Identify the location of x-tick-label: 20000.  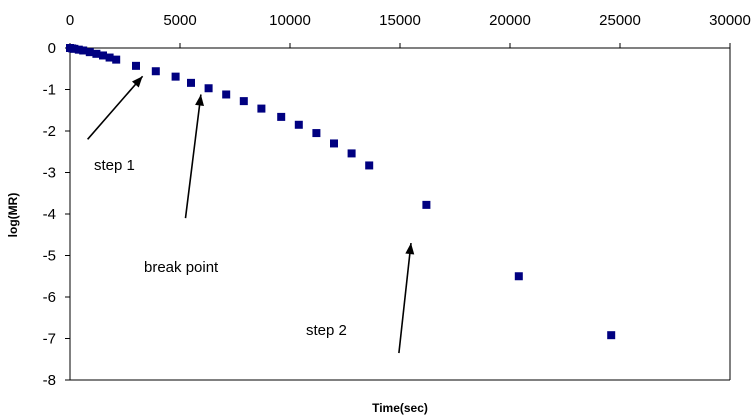
(510, 20).